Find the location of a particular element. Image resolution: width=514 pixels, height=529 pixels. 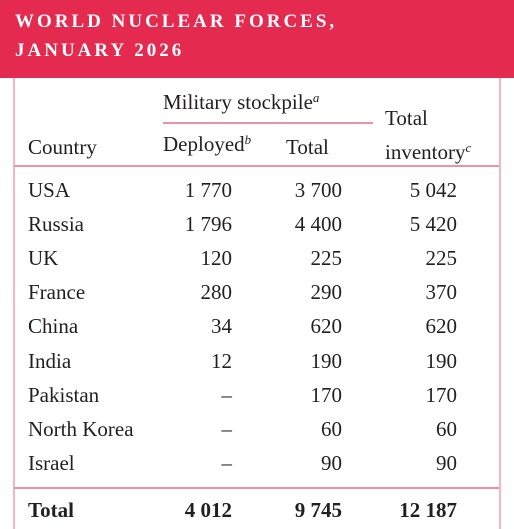

cell: USA is located at coordinates (49, 190).